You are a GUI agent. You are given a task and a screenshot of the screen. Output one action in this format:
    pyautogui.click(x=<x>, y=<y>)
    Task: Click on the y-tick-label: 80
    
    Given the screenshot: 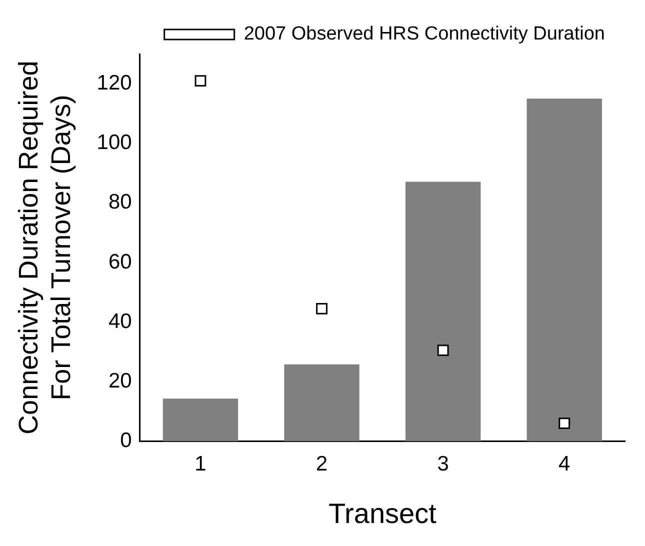 What is the action you would take?
    pyautogui.click(x=120, y=202)
    